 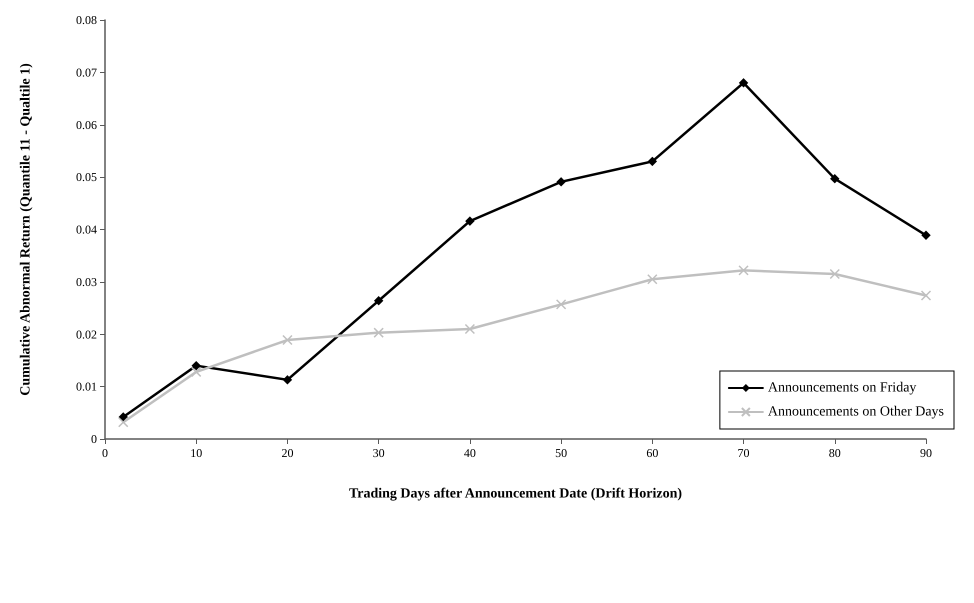 I want to click on x-tick-label: 30, so click(x=378, y=453).